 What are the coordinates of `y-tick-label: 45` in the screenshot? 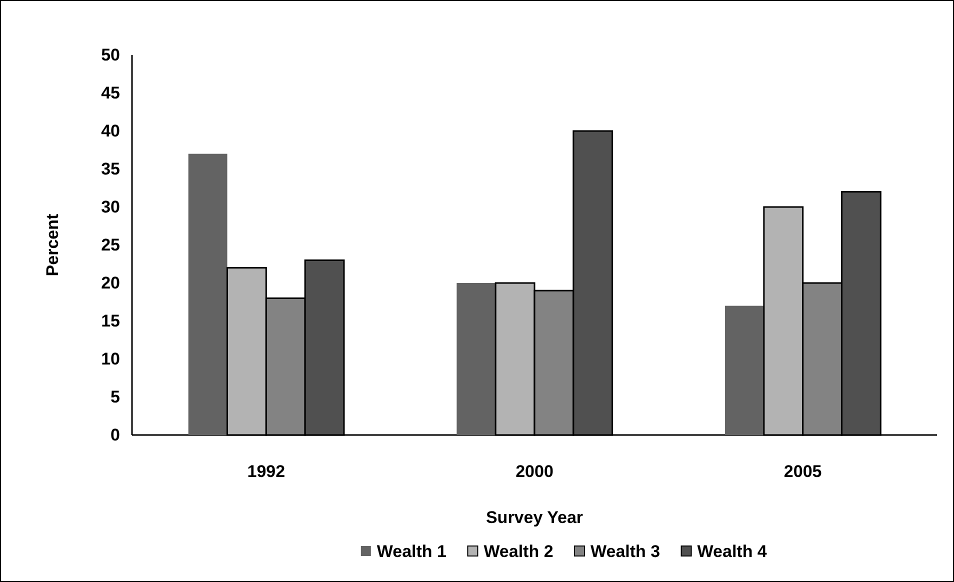 It's located at (110, 92).